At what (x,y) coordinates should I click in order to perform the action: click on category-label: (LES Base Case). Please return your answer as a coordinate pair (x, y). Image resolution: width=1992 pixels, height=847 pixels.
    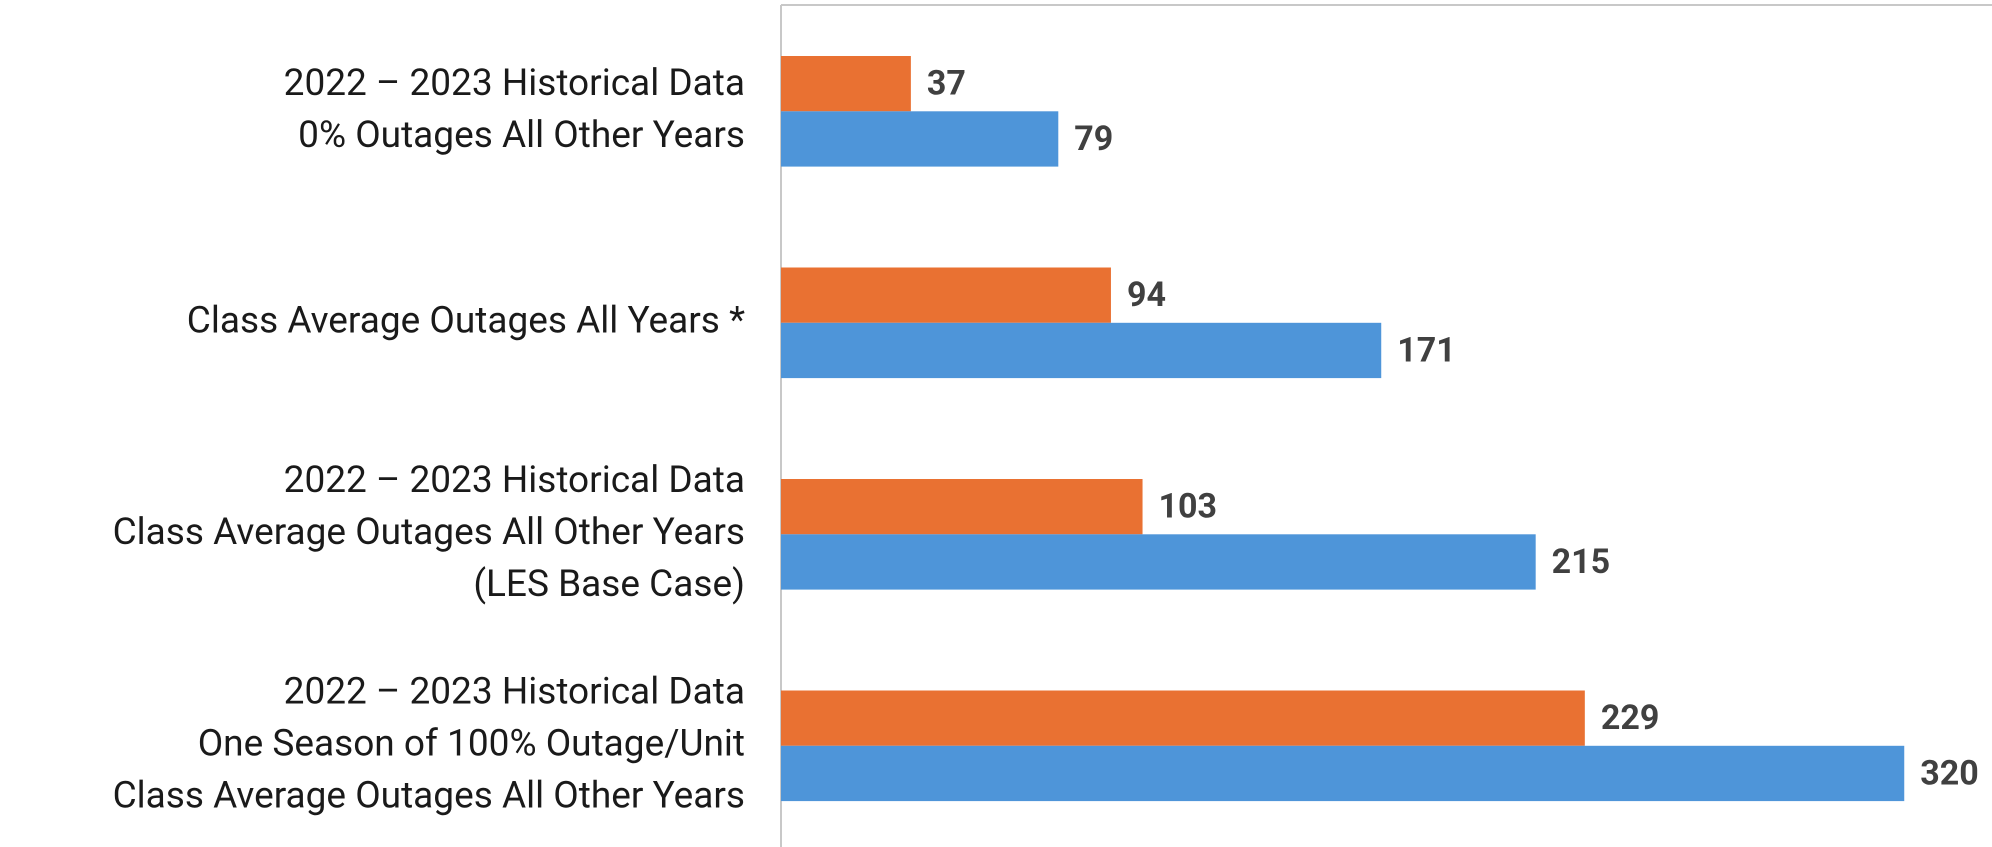
    Looking at the image, I should click on (609, 584).